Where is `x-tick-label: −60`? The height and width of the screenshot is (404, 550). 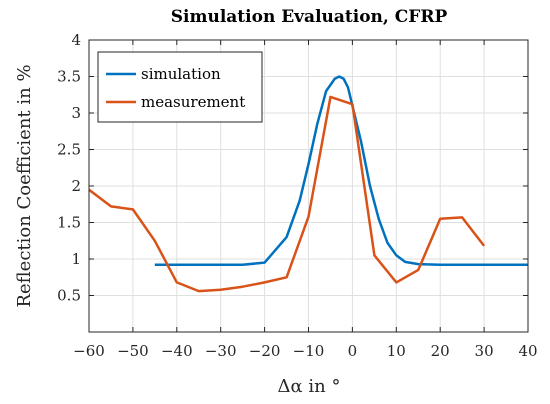
x-tick-label: −60 is located at coordinates (89, 351).